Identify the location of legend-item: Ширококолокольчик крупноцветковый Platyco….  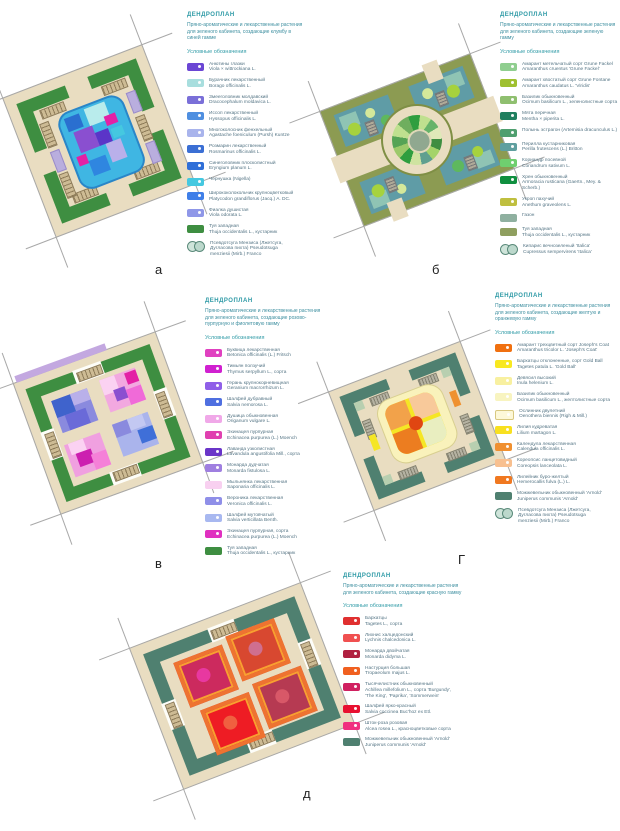
(252, 197).